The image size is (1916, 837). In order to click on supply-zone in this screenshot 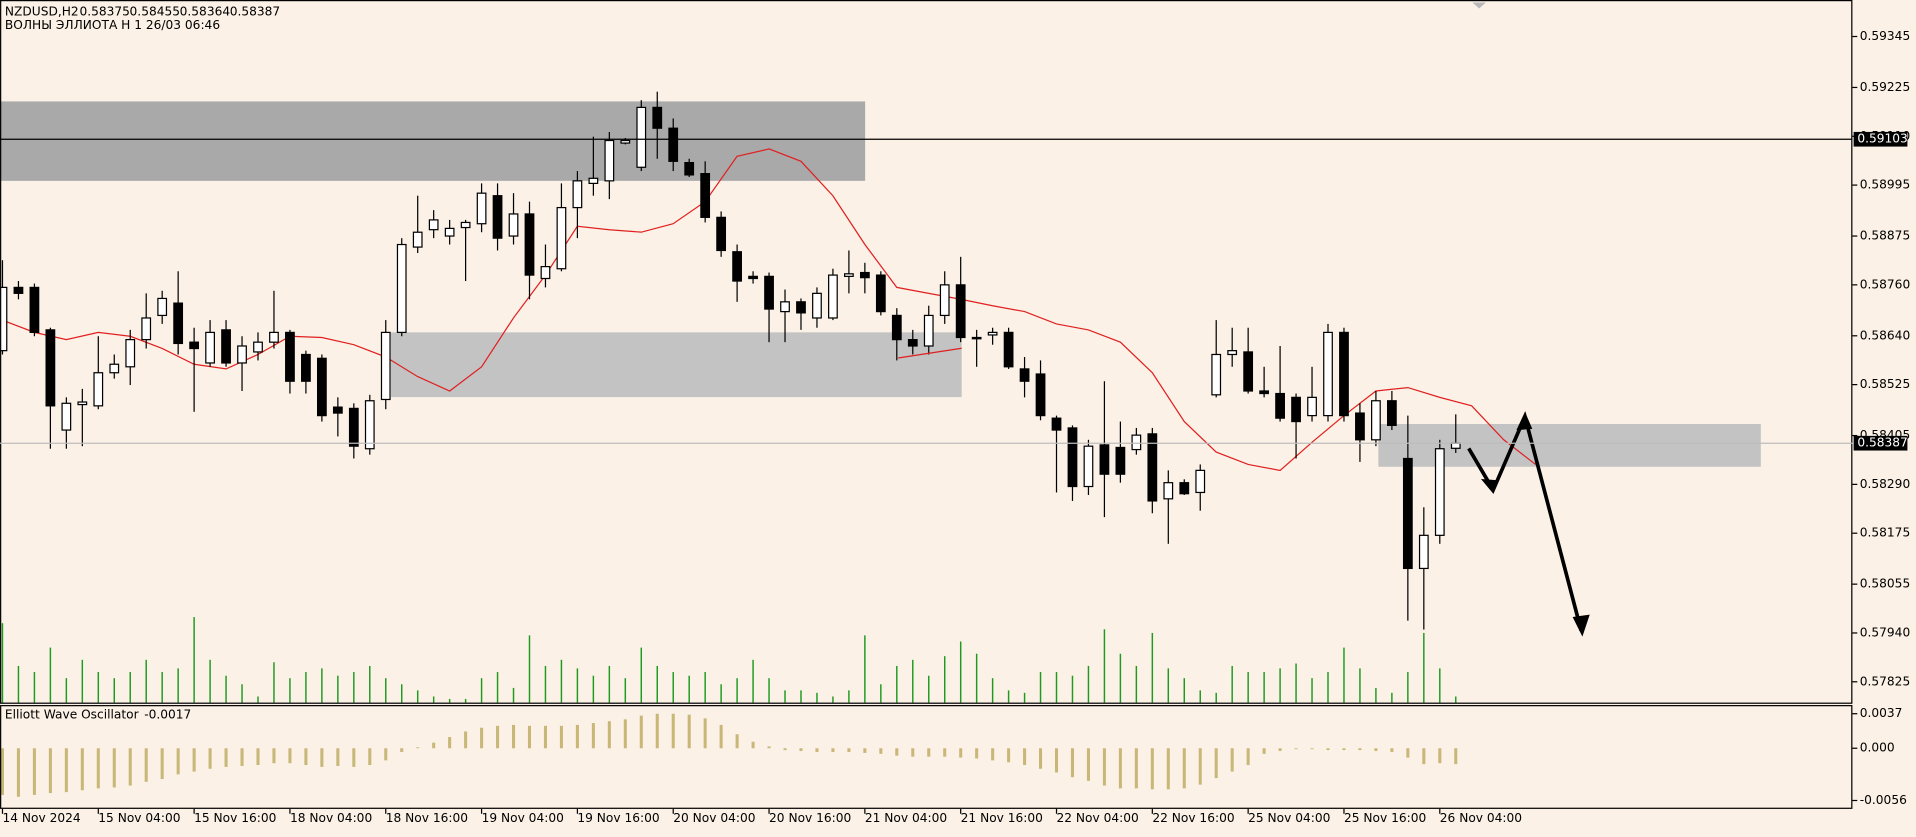, I will do `click(433, 141)`.